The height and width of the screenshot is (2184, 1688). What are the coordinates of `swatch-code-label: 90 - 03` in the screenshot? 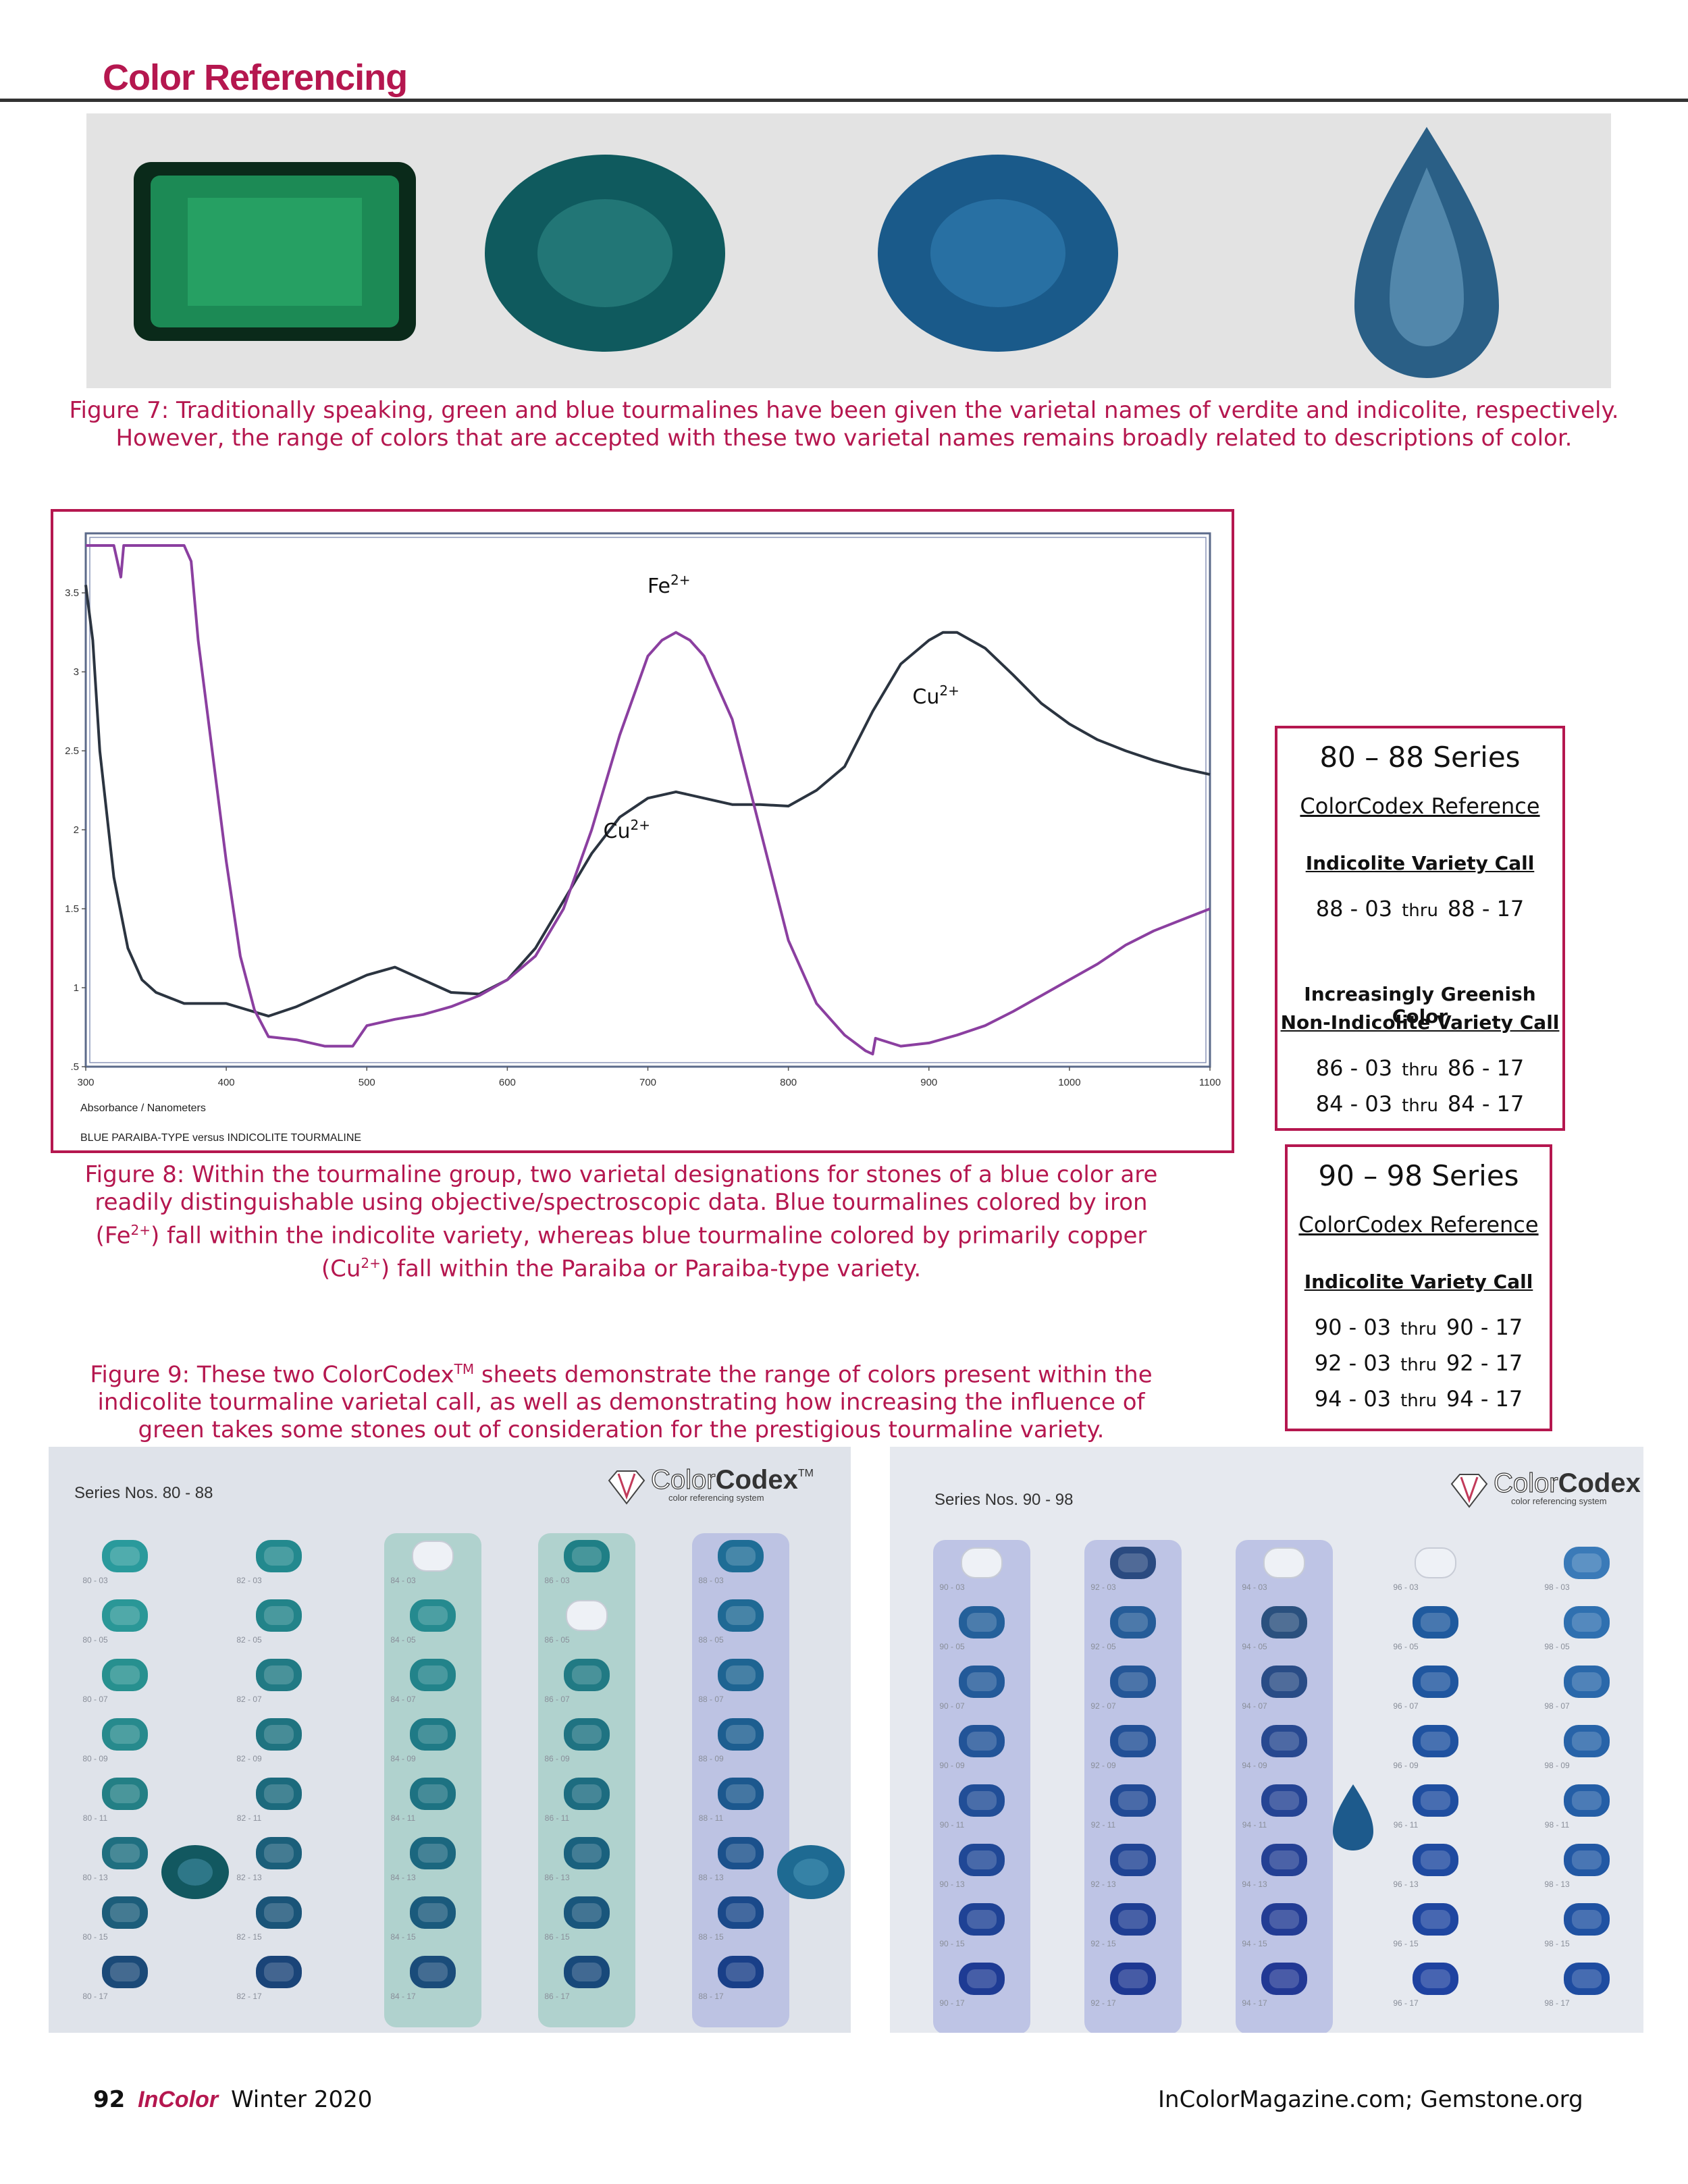 It's located at (952, 1587).